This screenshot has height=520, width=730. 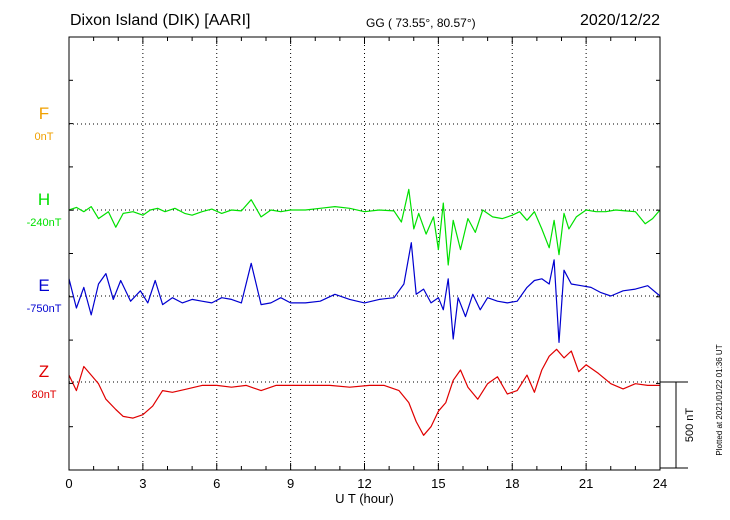 What do you see at coordinates (719, 399) in the screenshot?
I see `plotted-at-label: Plotted at 2021/01/22 01:36 UT` at bounding box center [719, 399].